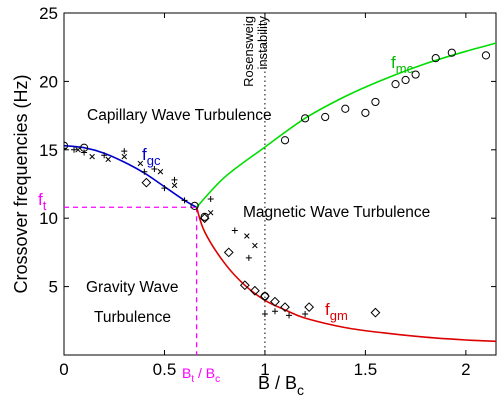 This screenshot has height=401, width=502. Describe the element at coordinates (48, 13) in the screenshot. I see `y-tick-label: 25` at that location.